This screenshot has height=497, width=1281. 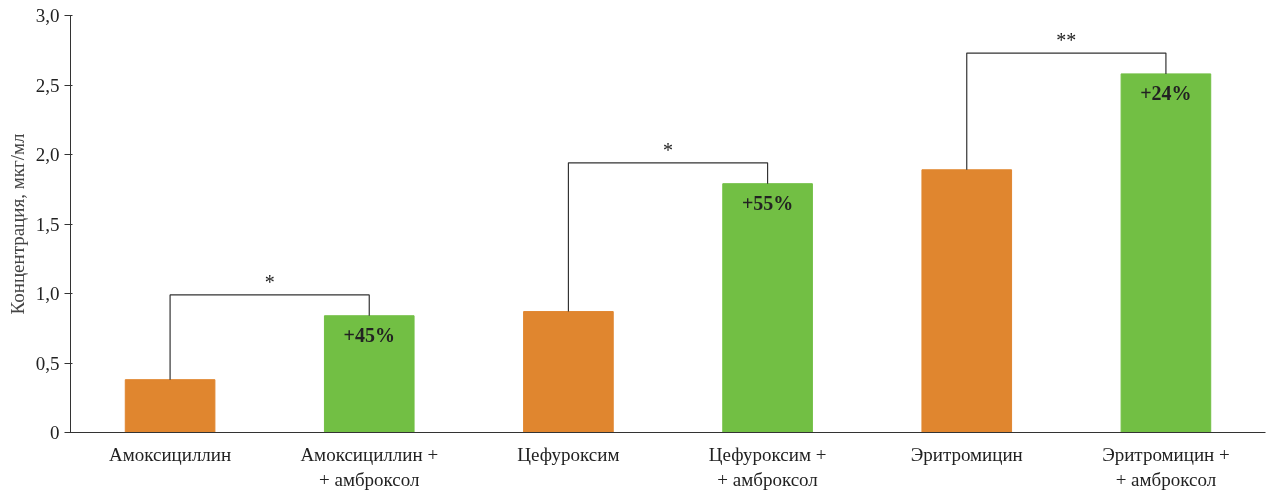 I want to click on x-tick-label: Амоксициллин, so click(x=170, y=454).